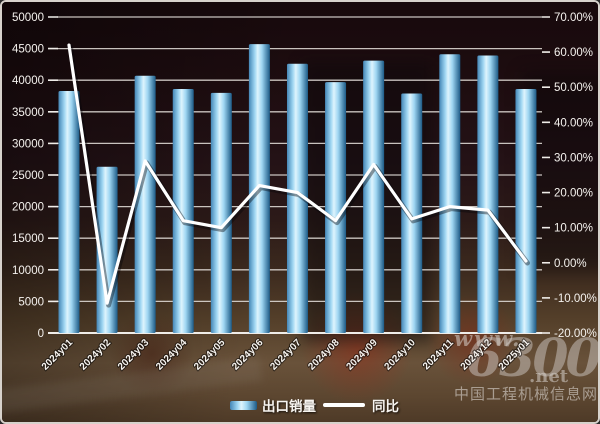 This screenshot has height=424, width=600. What do you see at coordinates (362, 355) in the screenshot?
I see `x-tick-label: 2024y09` at bounding box center [362, 355].